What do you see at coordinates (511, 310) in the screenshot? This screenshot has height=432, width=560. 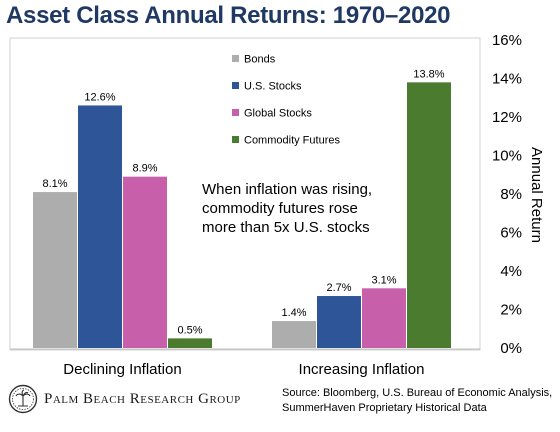 I see `y-tick-label: 2%` at bounding box center [511, 310].